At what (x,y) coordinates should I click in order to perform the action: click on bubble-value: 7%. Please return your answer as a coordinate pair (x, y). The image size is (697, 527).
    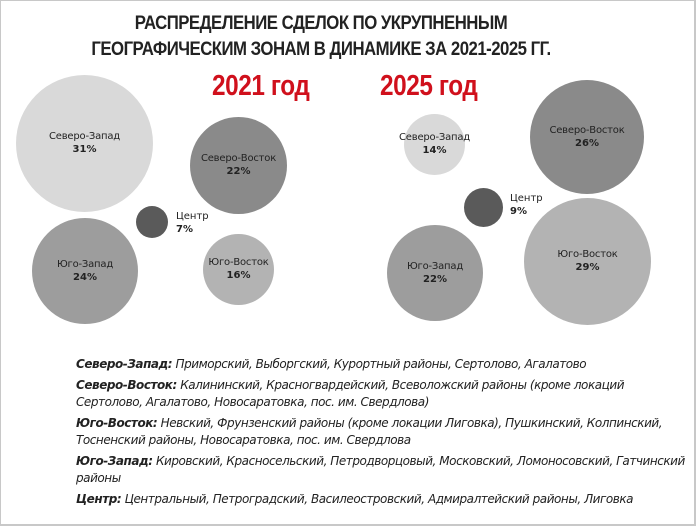
    Looking at the image, I should click on (184, 229).